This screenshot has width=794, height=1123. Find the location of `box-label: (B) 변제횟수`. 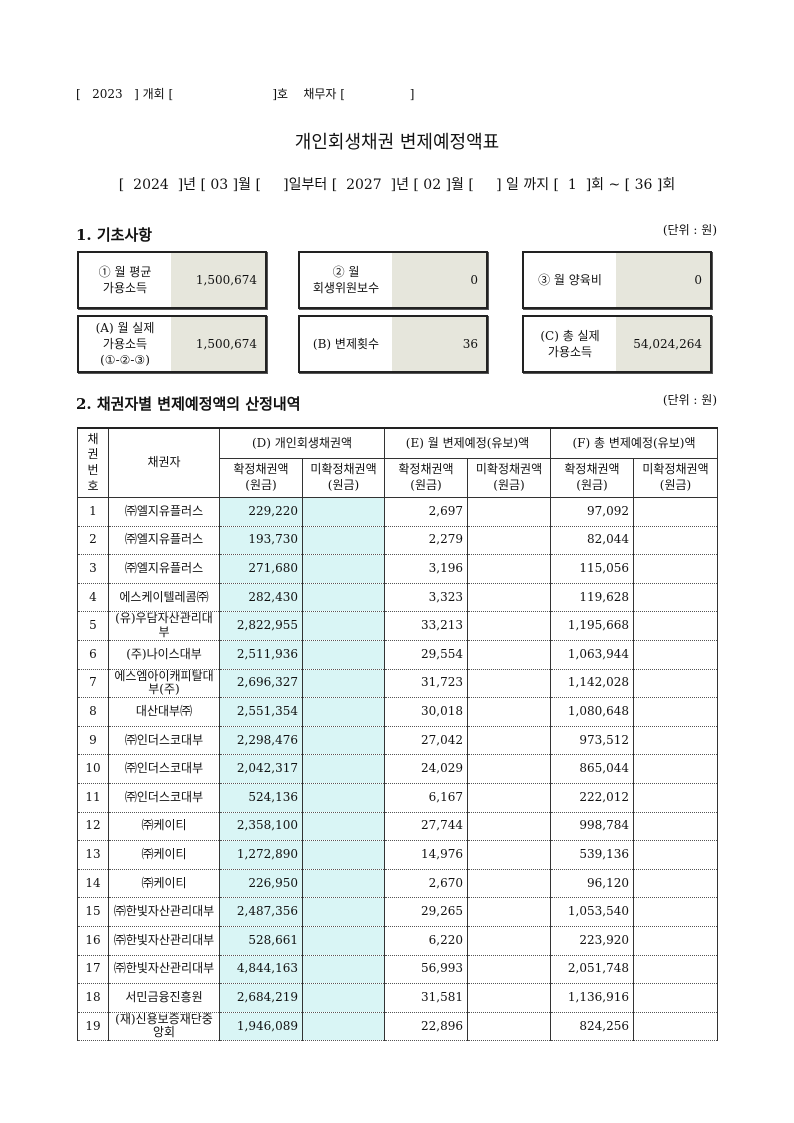

box-label: (B) 변제횟수 is located at coordinates (346, 343).